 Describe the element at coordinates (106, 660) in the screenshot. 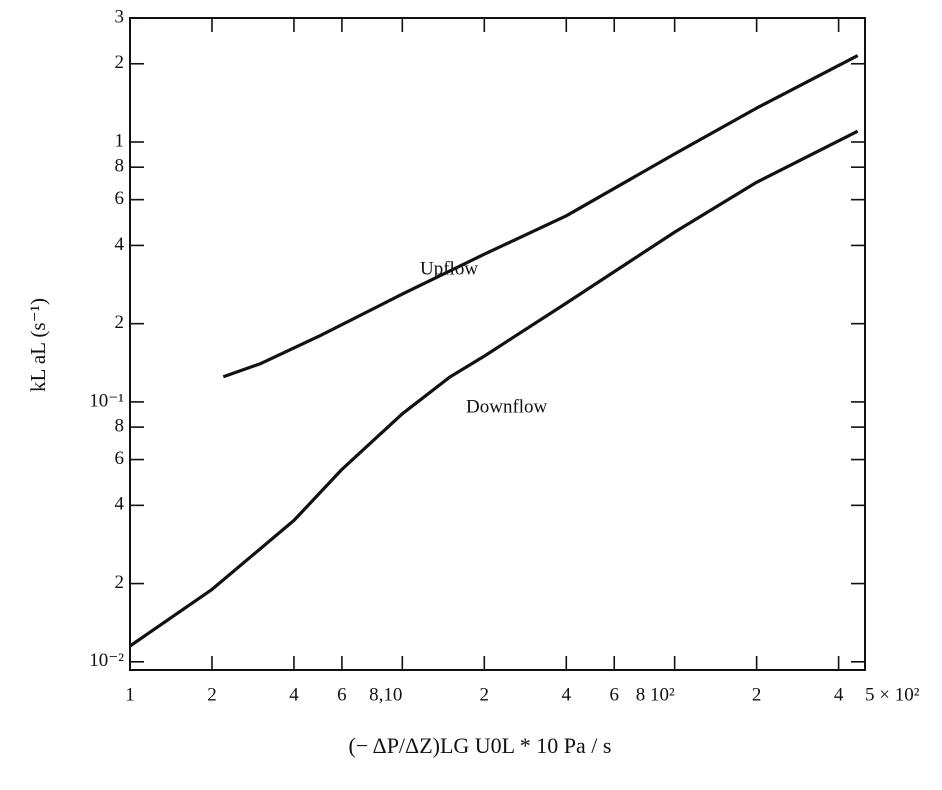

I see `y-tick-label: 10⁻²` at that location.